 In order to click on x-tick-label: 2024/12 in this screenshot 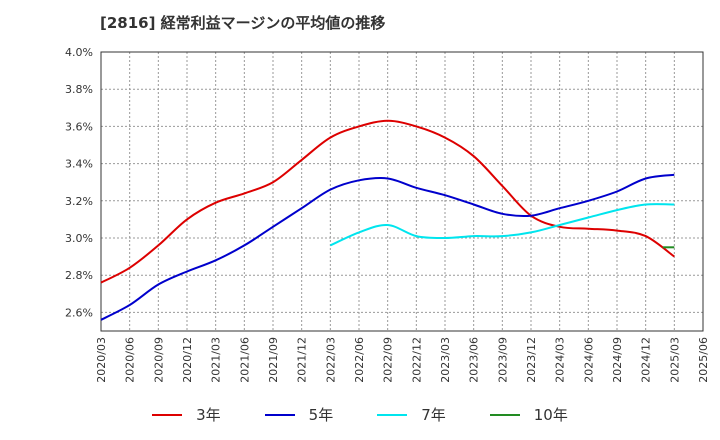, I will do `click(646, 360)`.